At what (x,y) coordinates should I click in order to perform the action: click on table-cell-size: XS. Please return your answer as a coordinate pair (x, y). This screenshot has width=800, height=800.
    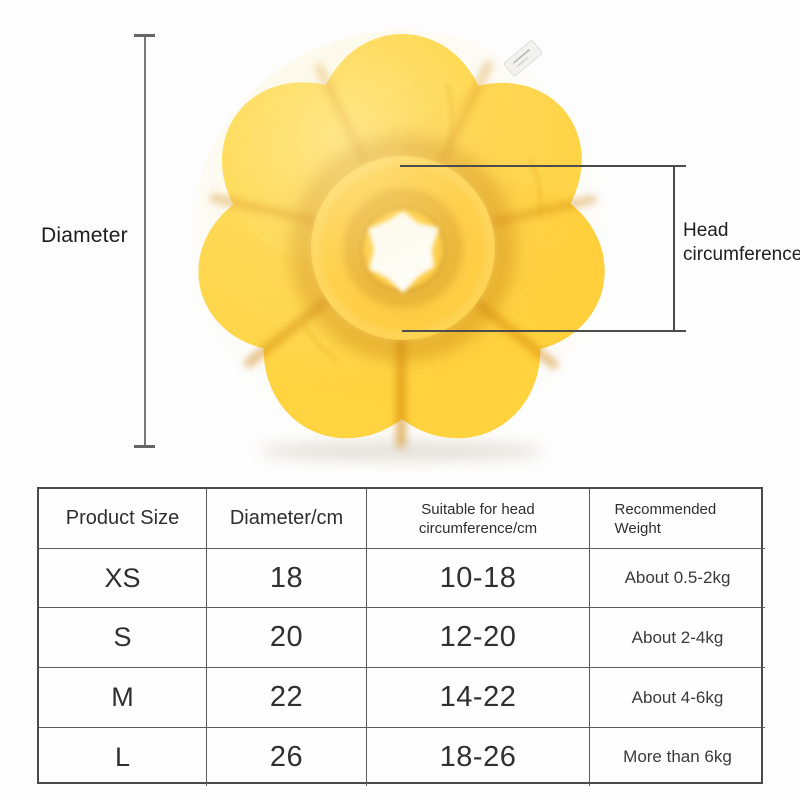
    Looking at the image, I should click on (123, 578).